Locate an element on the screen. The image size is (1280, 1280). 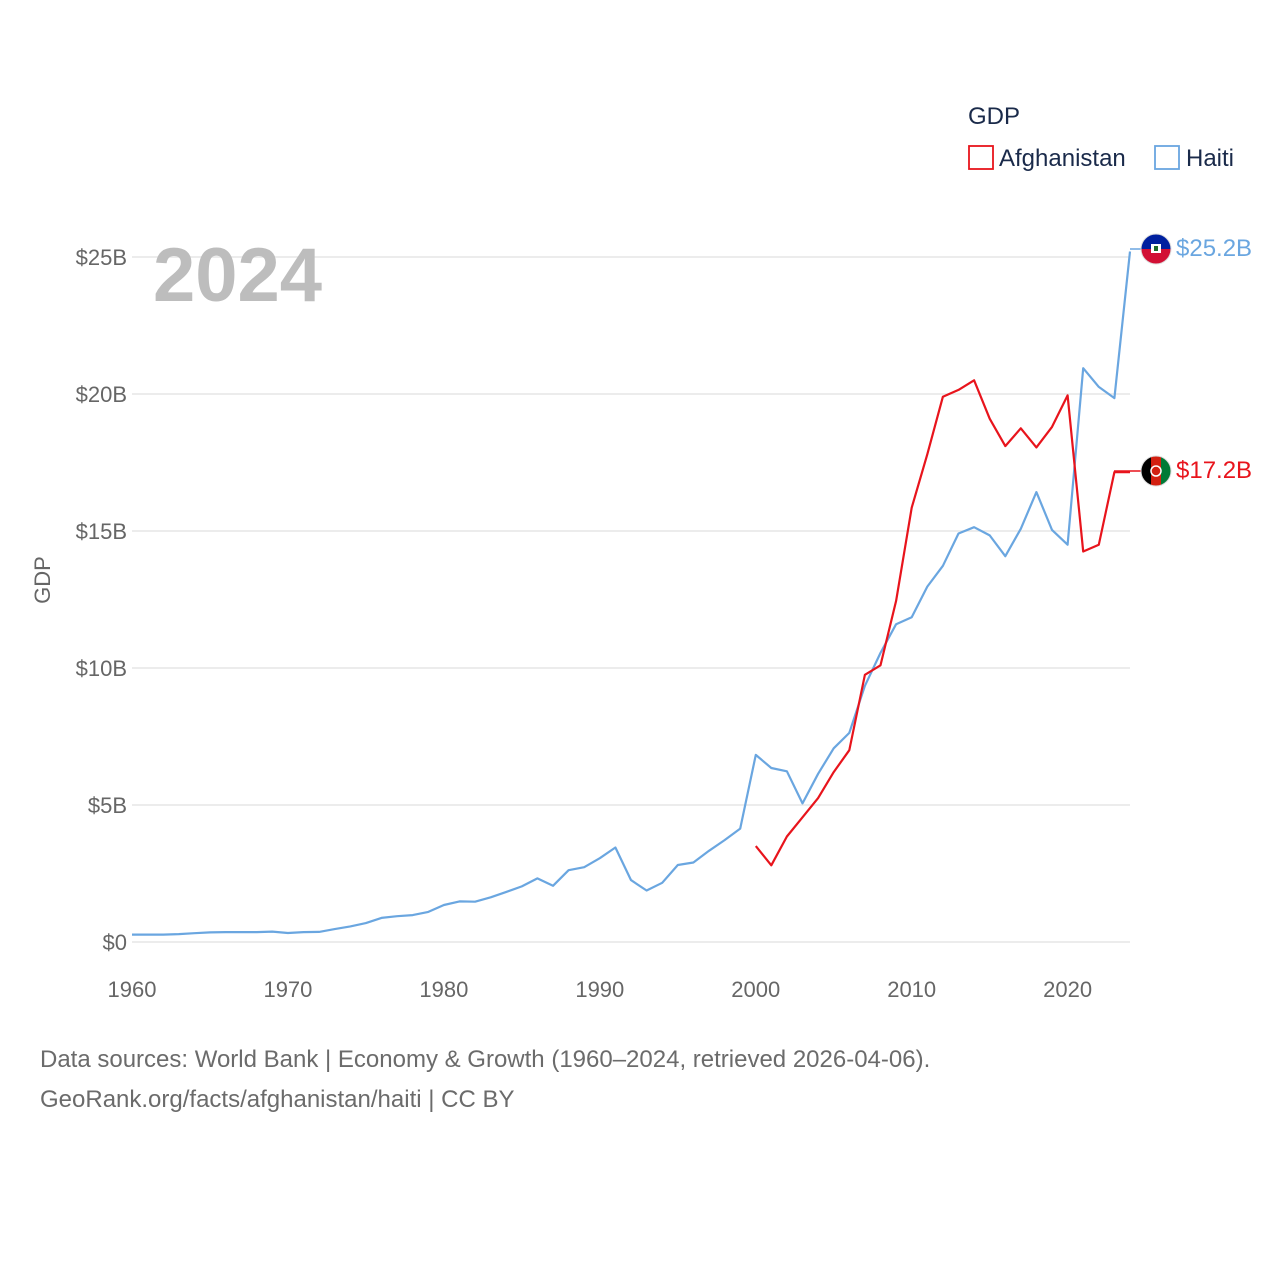
end-marker-haiti: $25.2B is located at coordinates (1191, 249).